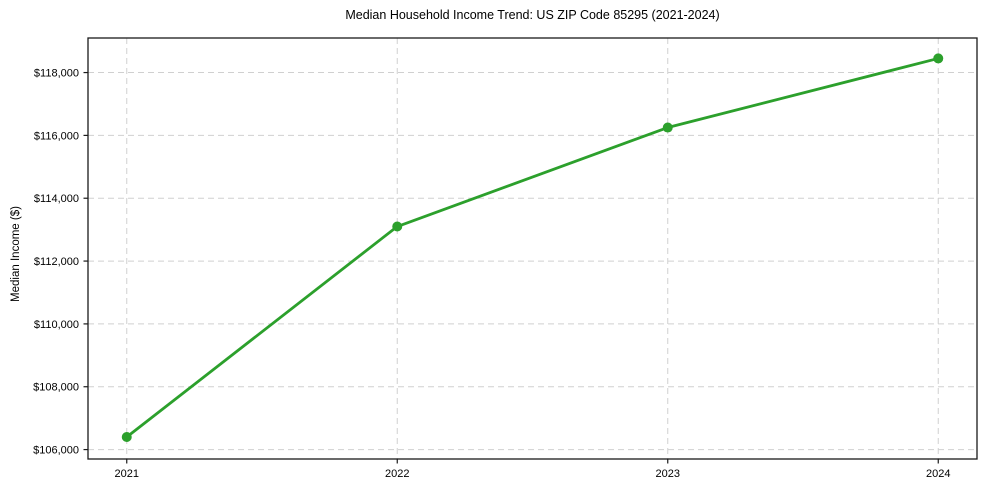  Describe the element at coordinates (668, 474) in the screenshot. I see `x-tick-label: 2023` at that location.